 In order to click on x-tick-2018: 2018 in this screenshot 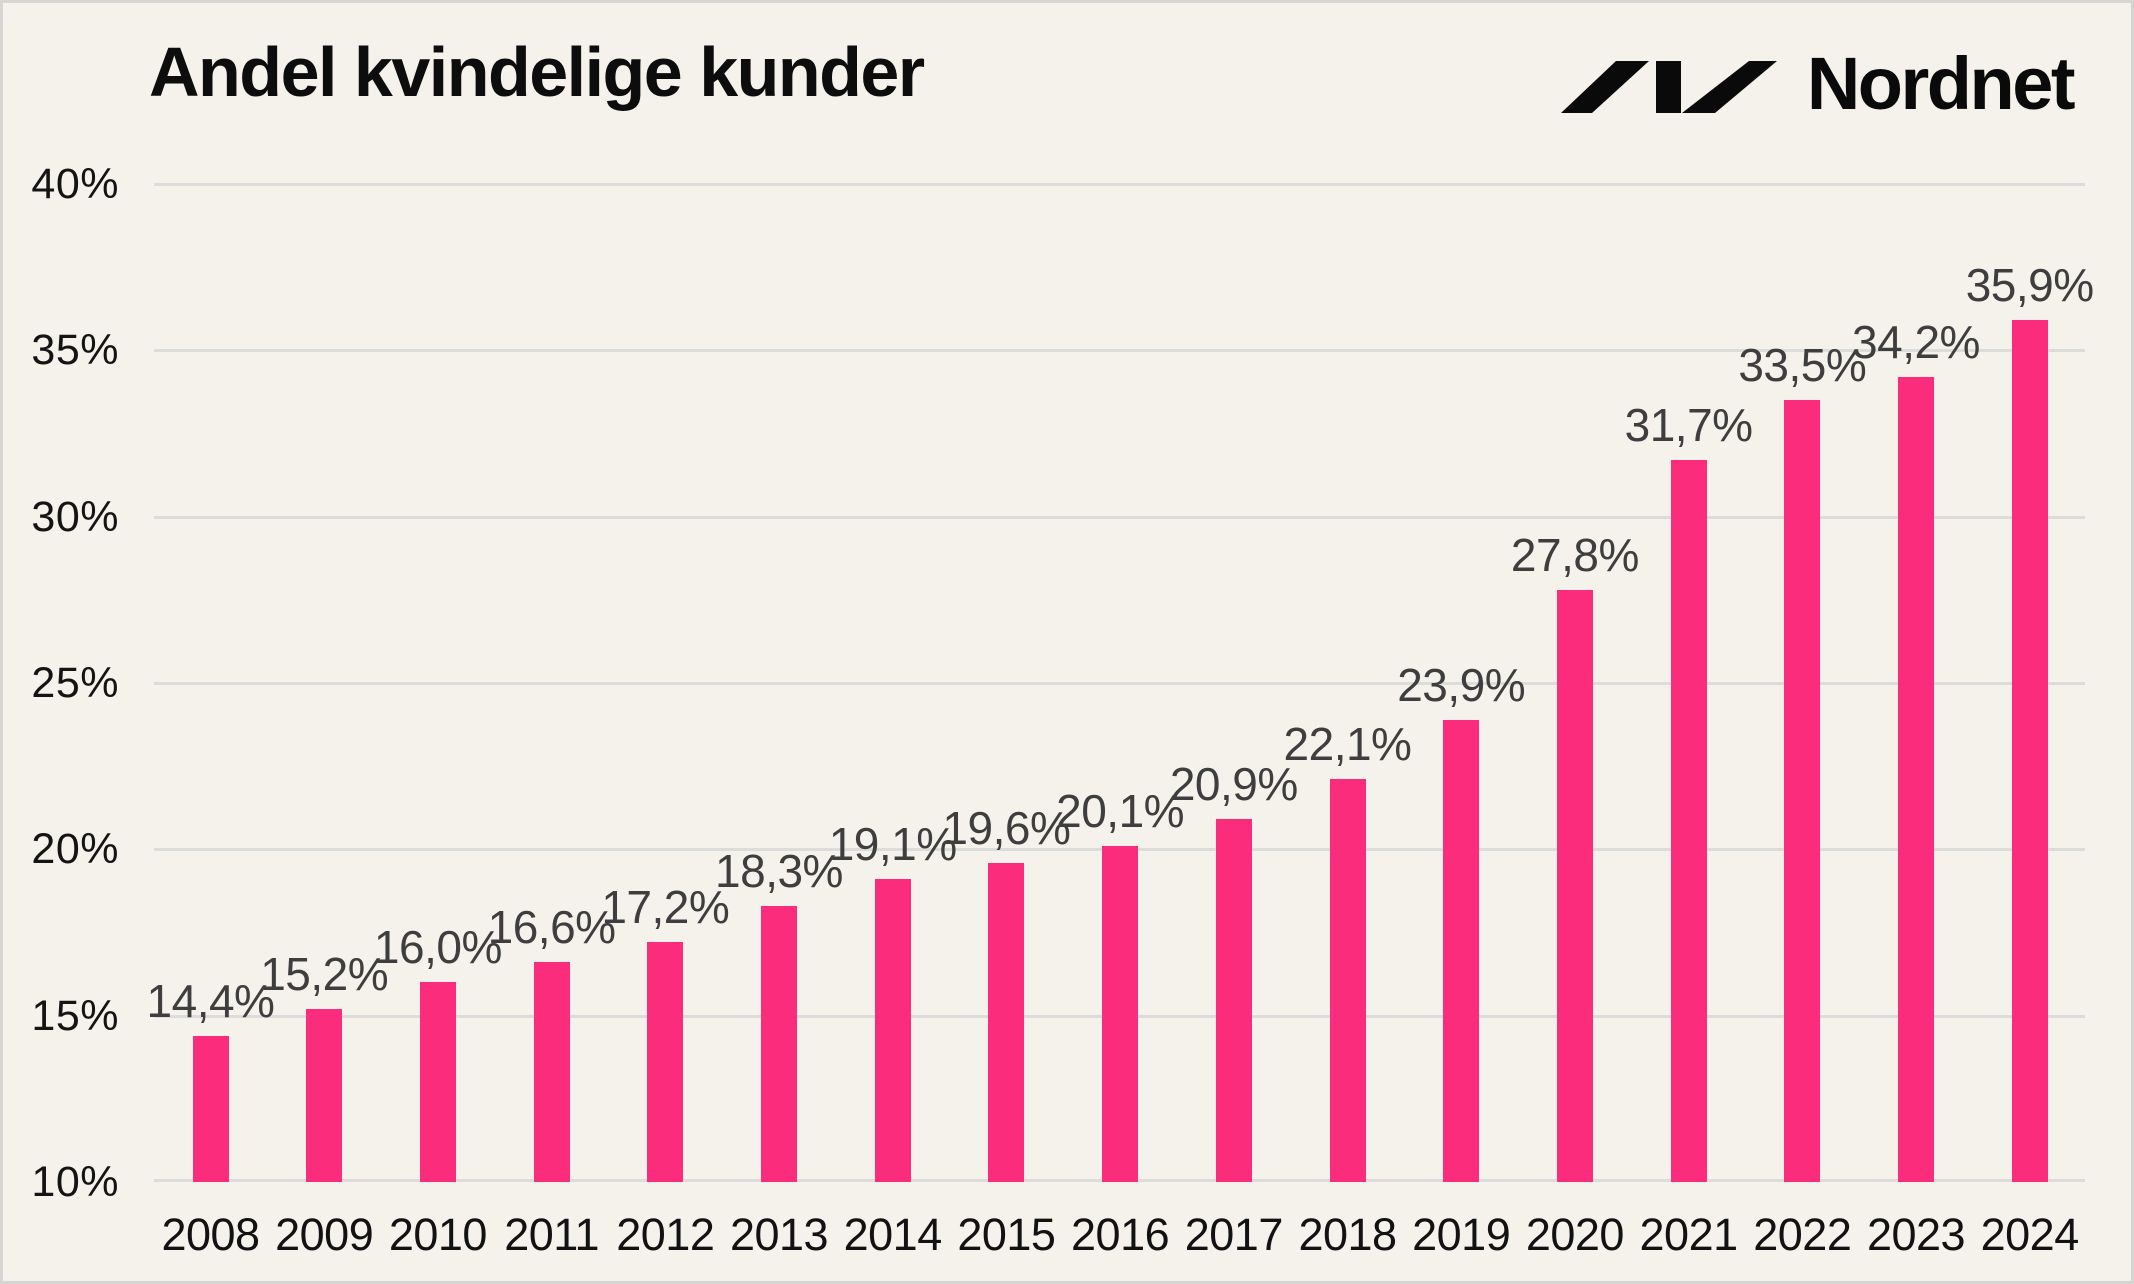, I will do `click(1347, 1234)`.